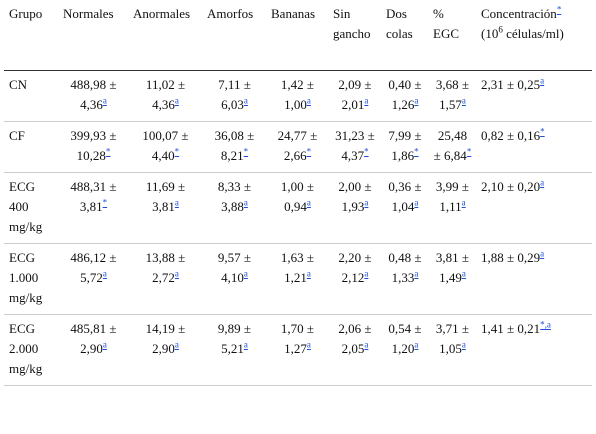 This screenshot has height=434, width=596. I want to click on cell-text: CF, so click(17, 135).